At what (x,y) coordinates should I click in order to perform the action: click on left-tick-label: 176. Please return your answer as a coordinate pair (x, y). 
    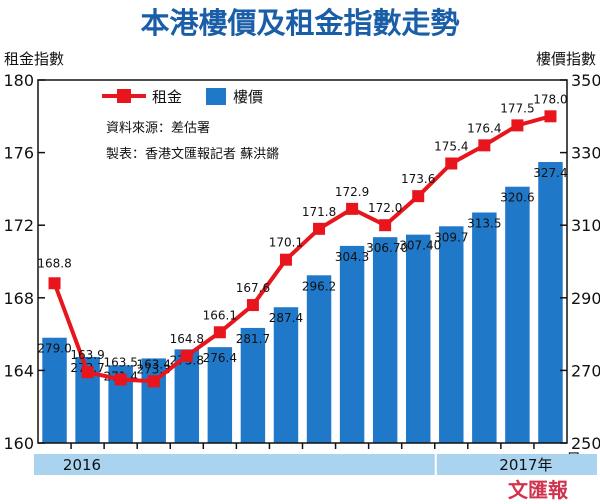
    Looking at the image, I should click on (18, 153).